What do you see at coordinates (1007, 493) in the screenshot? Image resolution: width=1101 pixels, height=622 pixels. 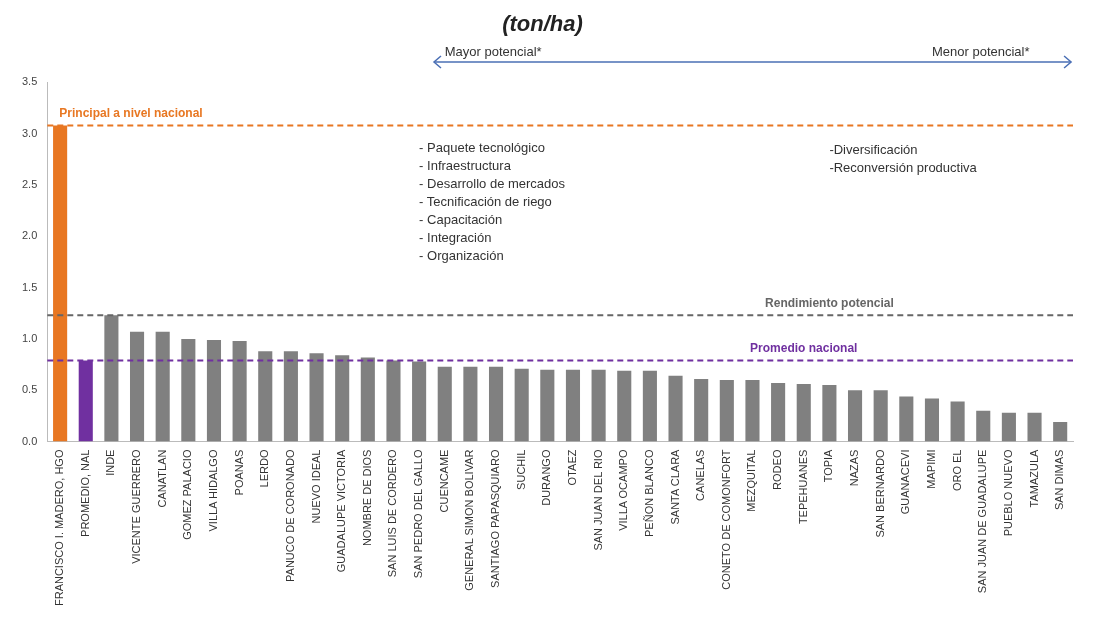 I see `x-tick-label: PUEBLO NUEVO` at bounding box center [1007, 493].